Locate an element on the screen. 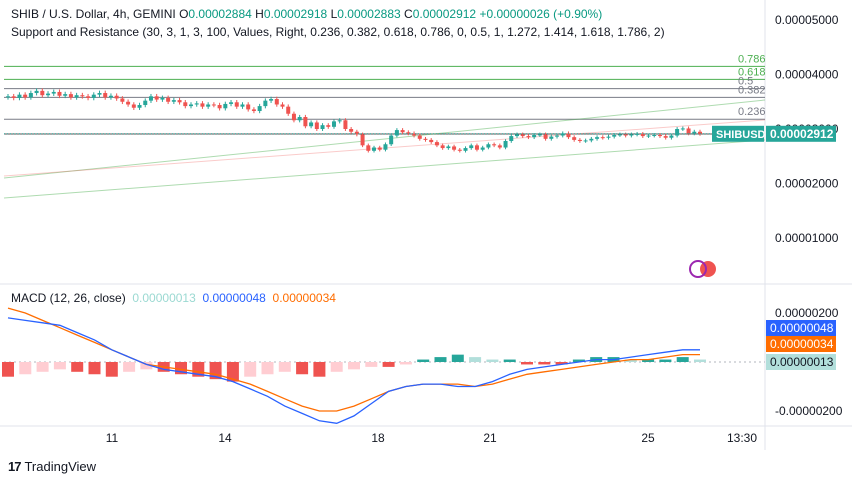 This screenshot has width=852, height=485. high-label: H is located at coordinates (259, 14).